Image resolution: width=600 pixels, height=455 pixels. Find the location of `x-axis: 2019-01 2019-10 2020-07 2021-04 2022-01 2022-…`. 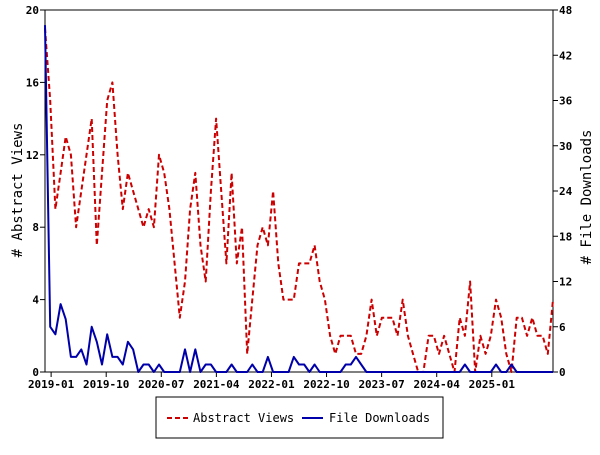

x-axis: 2019-01 2019-10 2020-07 2021-04 2022-01 2022-… is located at coordinates (271, 381).